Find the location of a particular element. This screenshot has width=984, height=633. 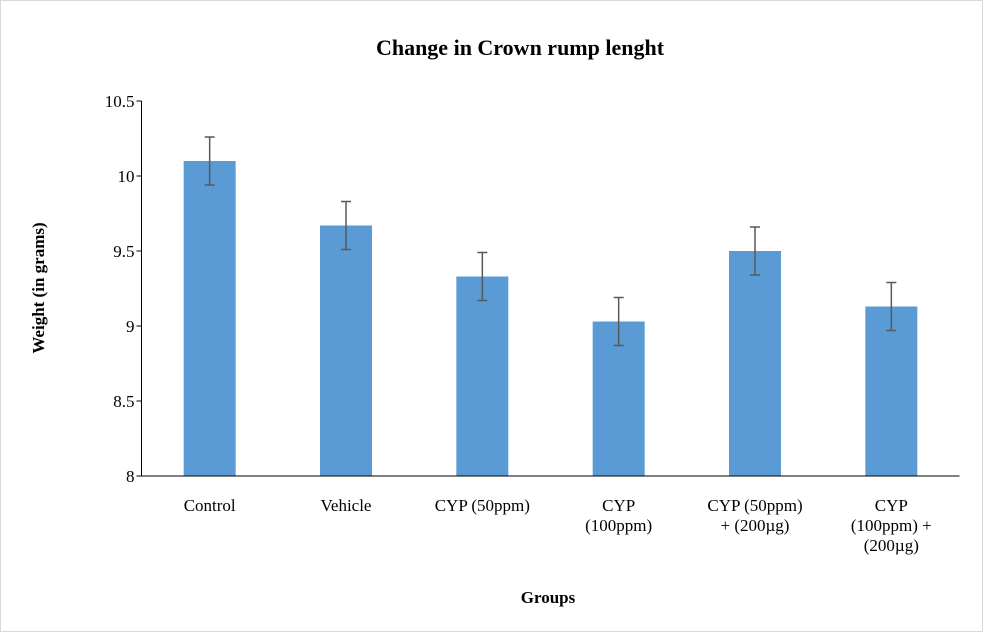

y-tick-label: 10.5 is located at coordinates (120, 101).